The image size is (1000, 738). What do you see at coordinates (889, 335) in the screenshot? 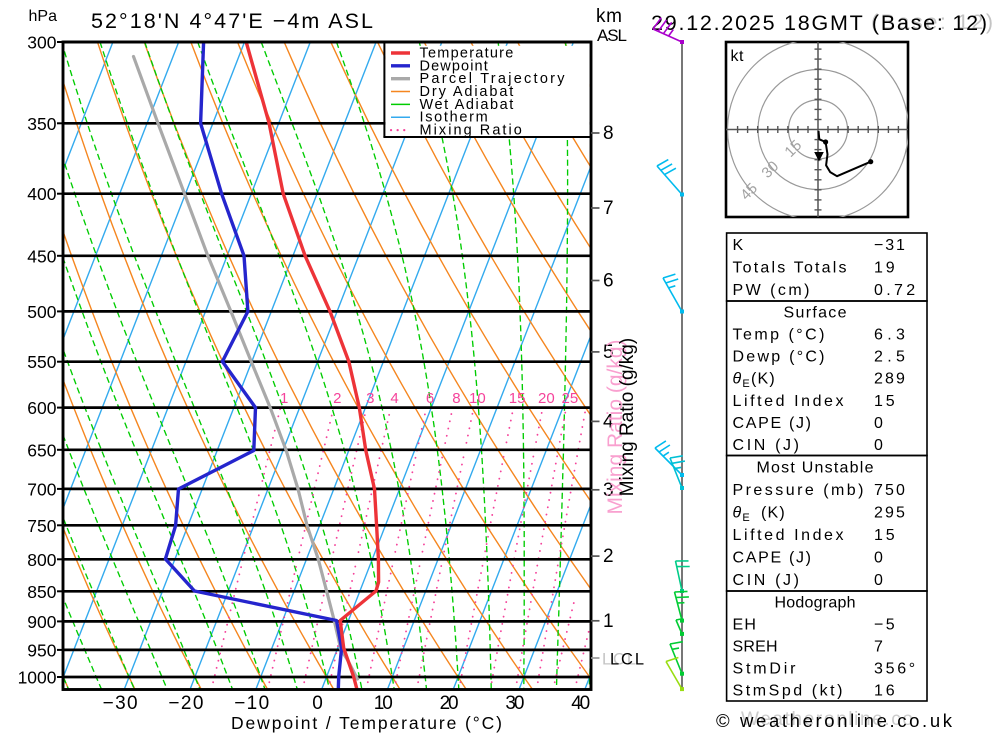
I see `svg-text: 6.3` at bounding box center [889, 335].